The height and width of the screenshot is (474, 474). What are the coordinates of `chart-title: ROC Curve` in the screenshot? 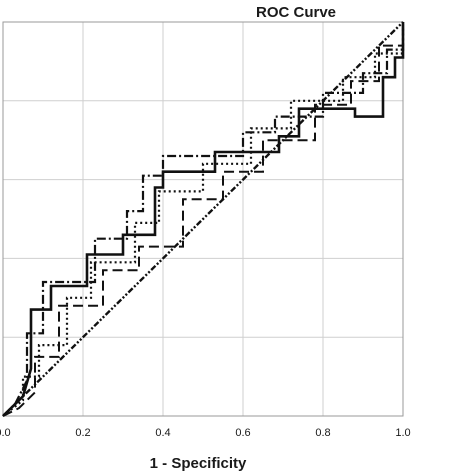 It's located at (296, 12).